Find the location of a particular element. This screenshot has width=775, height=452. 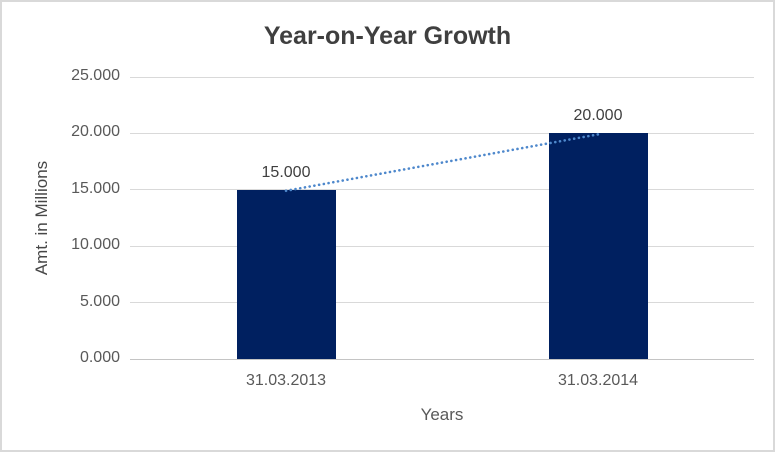

y-tick-label: 10.000 is located at coordinates (95, 245).